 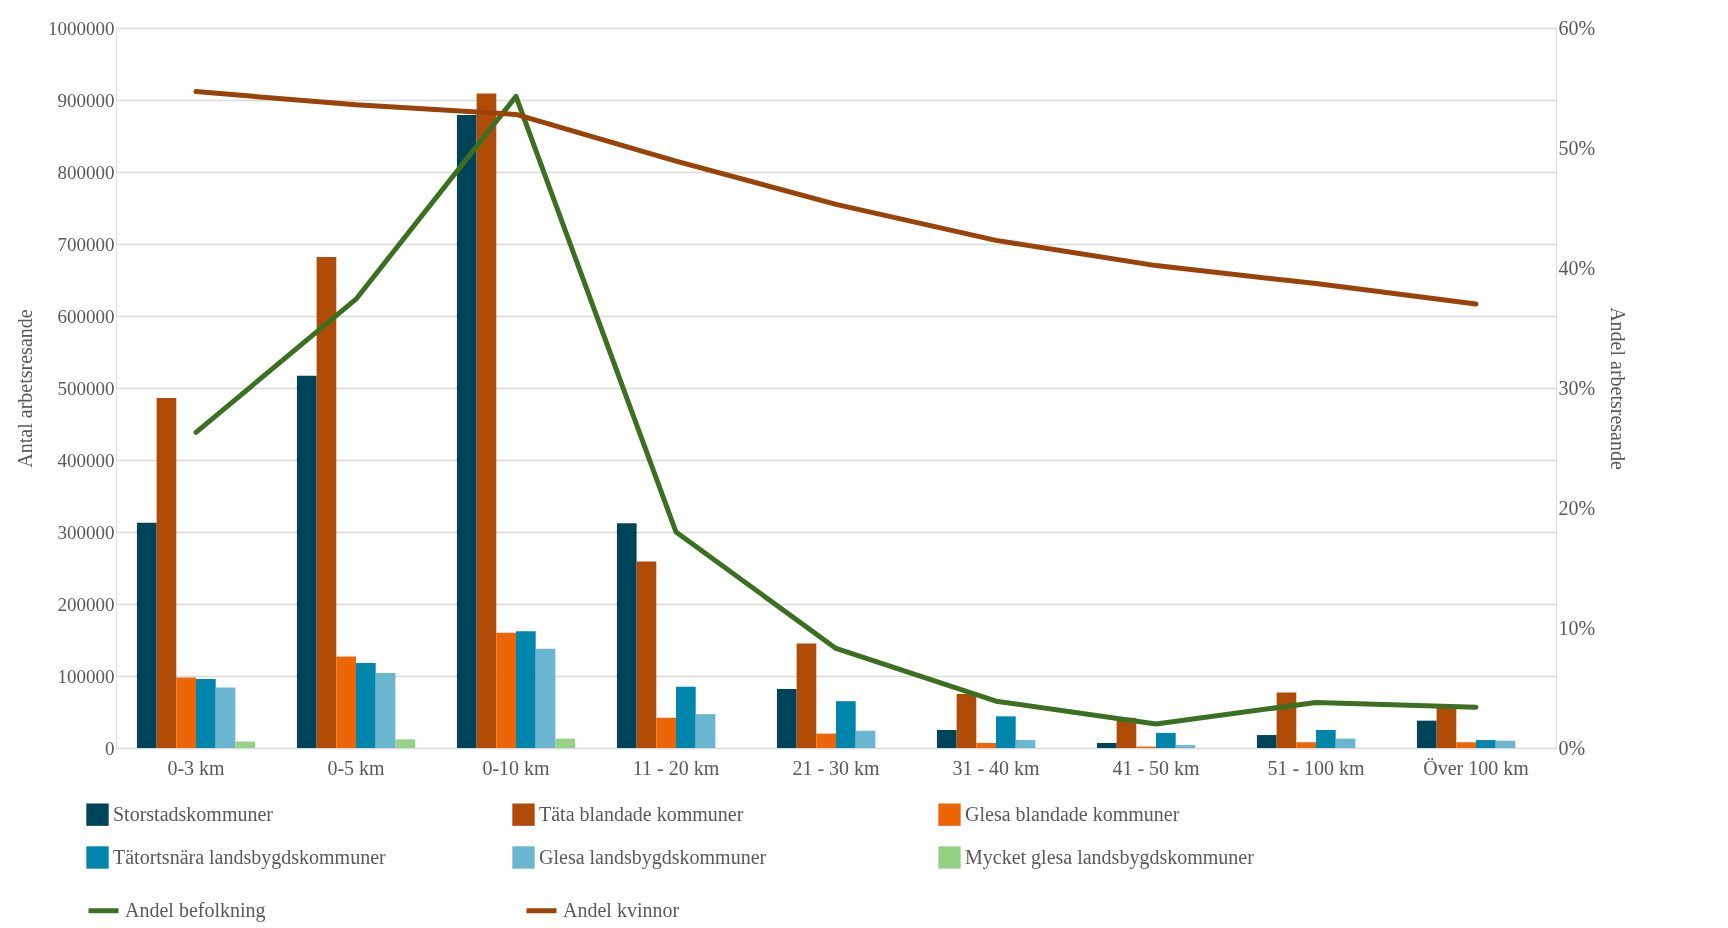 What do you see at coordinates (86, 604) in the screenshot?
I see `y-tick-label: 200000` at bounding box center [86, 604].